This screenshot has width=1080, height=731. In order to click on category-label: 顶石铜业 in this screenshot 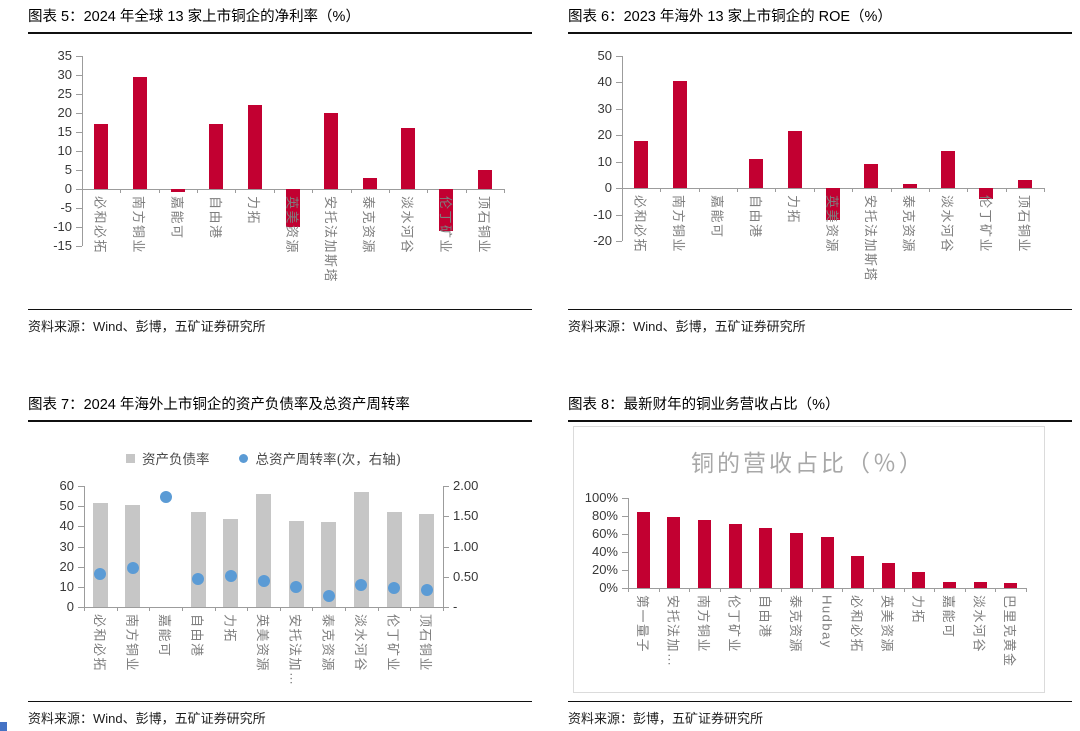, I will do `click(426, 643)`.